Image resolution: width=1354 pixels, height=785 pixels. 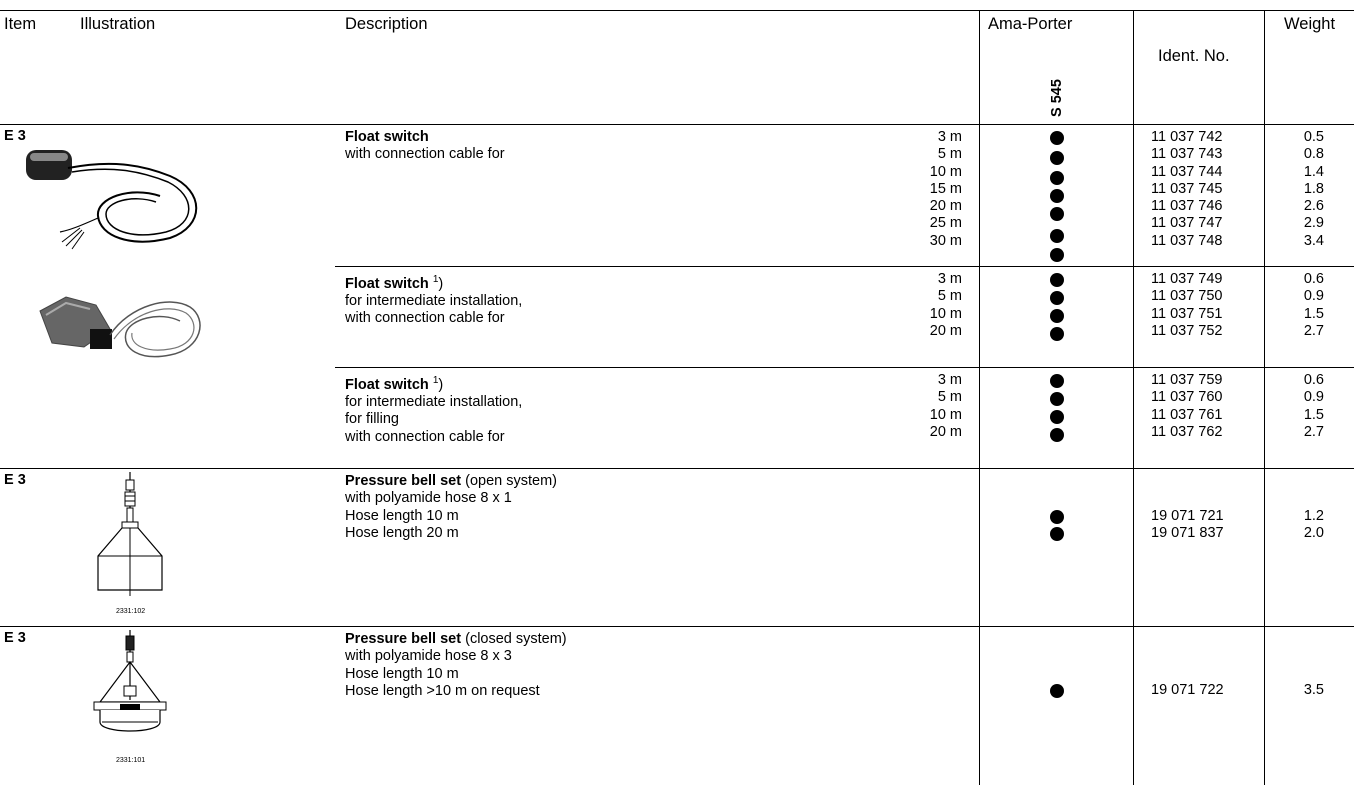 What do you see at coordinates (1313, 279) in the screenshot?
I see `weight-value: 0.6` at bounding box center [1313, 279].